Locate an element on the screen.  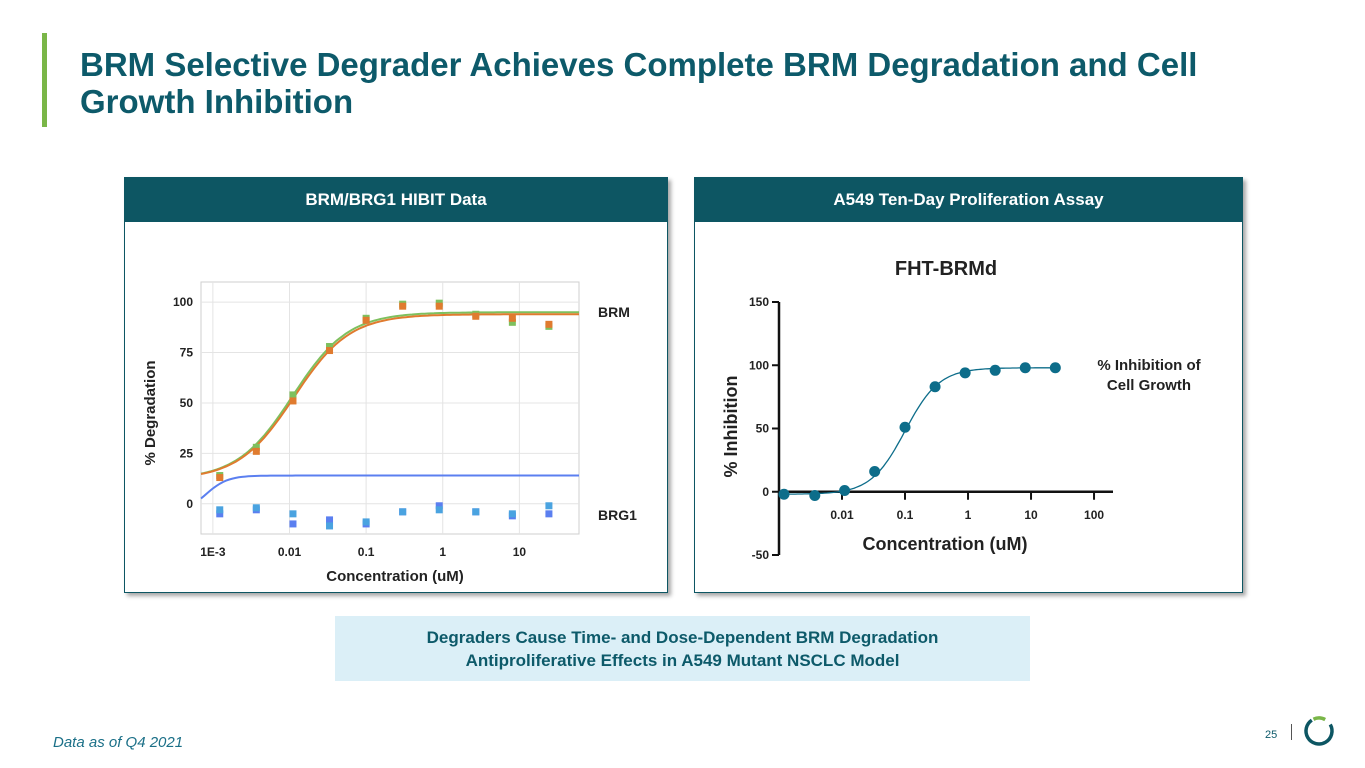
data-date-footnote: Data as of Q4 2021 is located at coordinates (118, 742).